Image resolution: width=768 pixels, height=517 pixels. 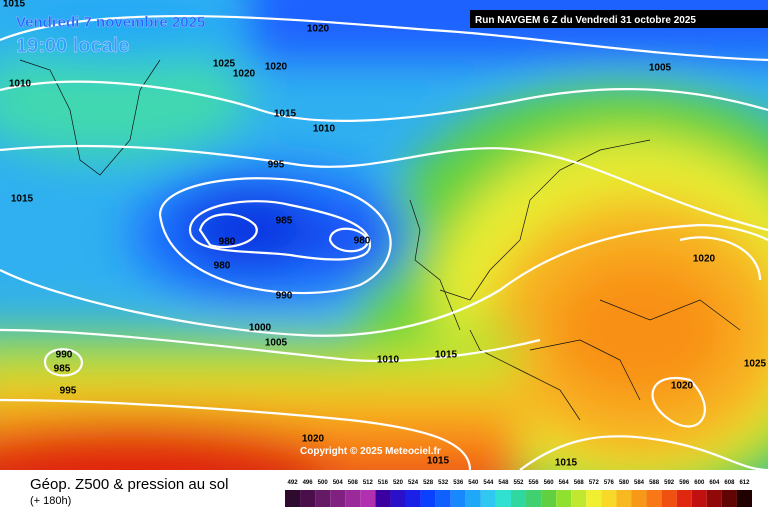 What do you see at coordinates (338, 483) in the screenshot?
I see `legend-value: 504` at bounding box center [338, 483].